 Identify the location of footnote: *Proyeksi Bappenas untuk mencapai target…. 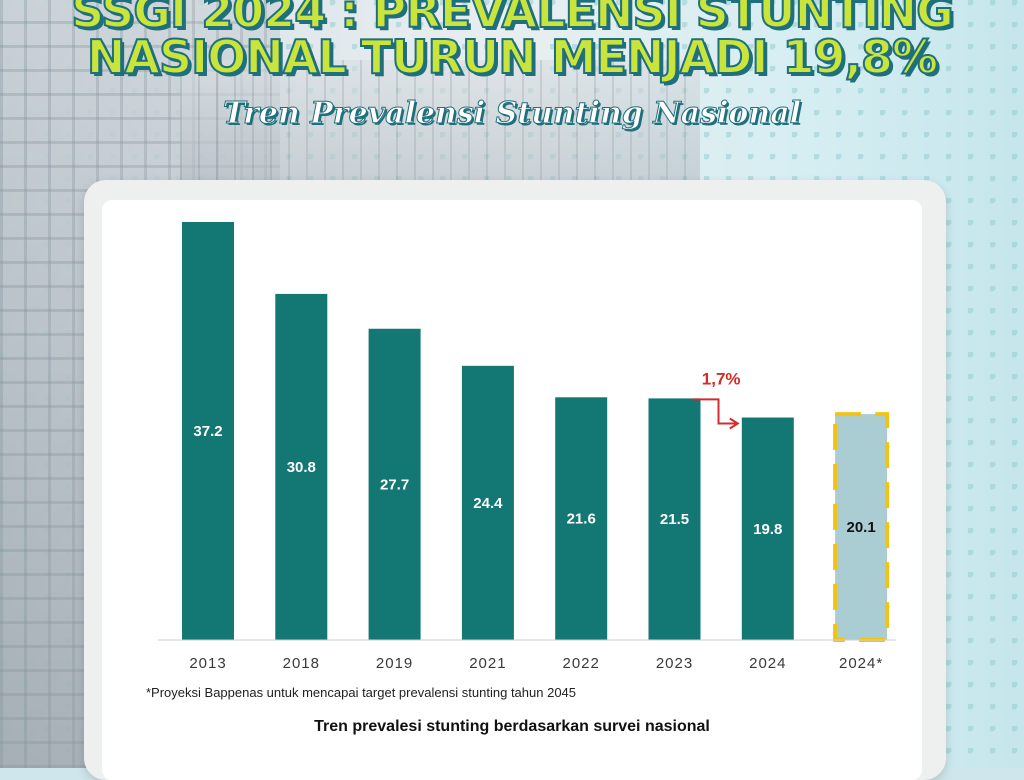
(361, 692).